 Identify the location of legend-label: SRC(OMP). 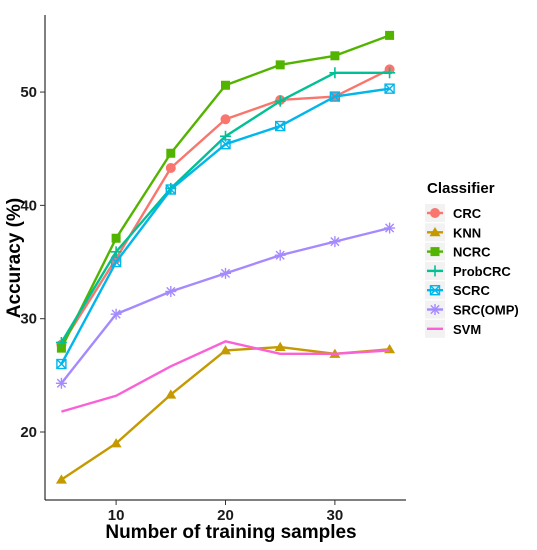
(486, 310).